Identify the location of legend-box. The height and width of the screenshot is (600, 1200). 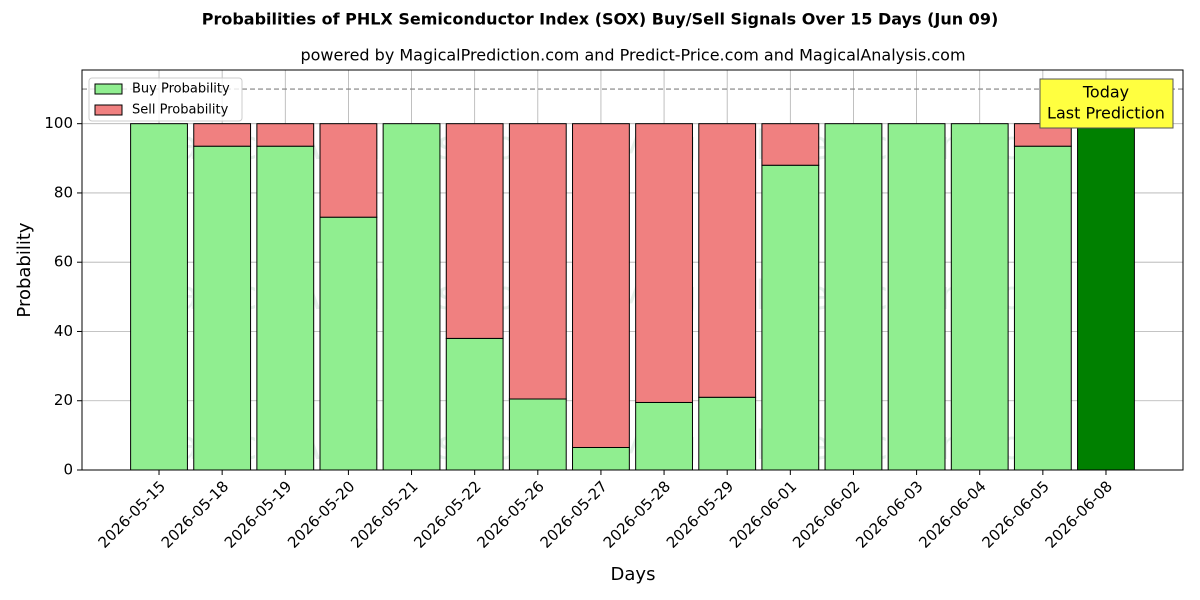
(165, 99).